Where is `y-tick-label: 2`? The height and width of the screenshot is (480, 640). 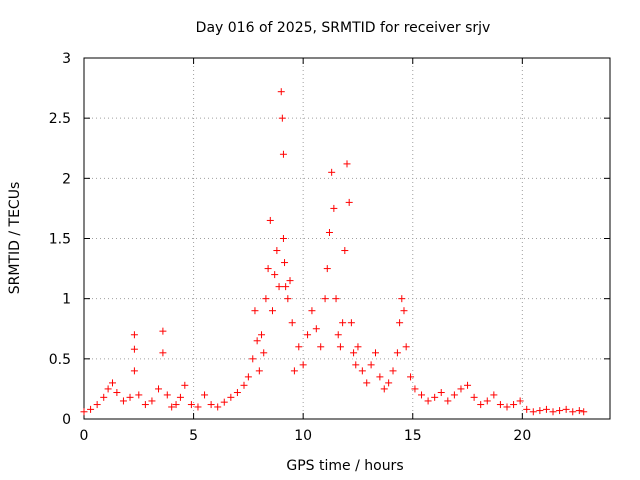 y-tick-label: 2 is located at coordinates (66, 179).